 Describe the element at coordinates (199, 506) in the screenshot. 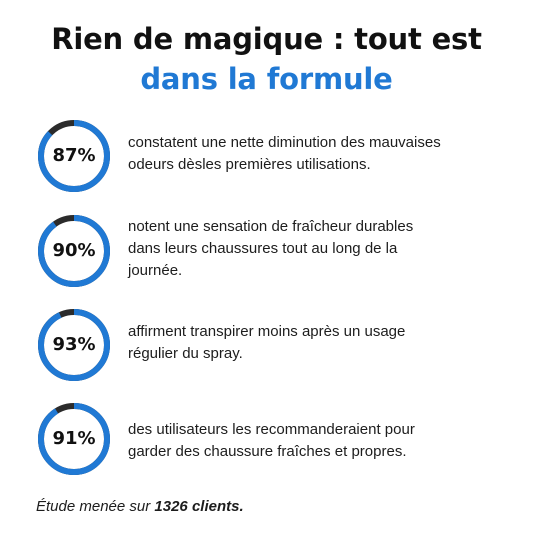

I see `footnote-emphasis: 1326 clients.` at that location.